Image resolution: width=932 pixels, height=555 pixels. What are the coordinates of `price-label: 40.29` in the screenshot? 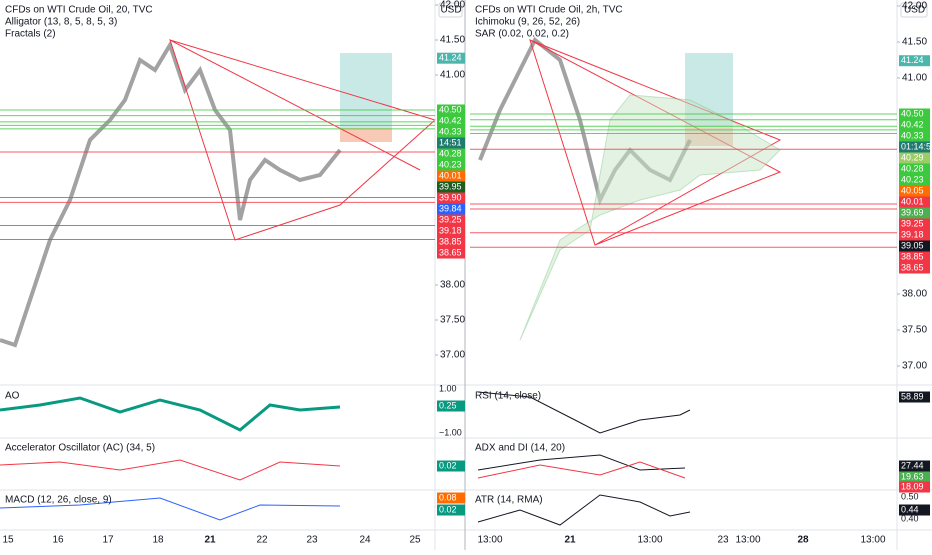 It's located at (912, 157).